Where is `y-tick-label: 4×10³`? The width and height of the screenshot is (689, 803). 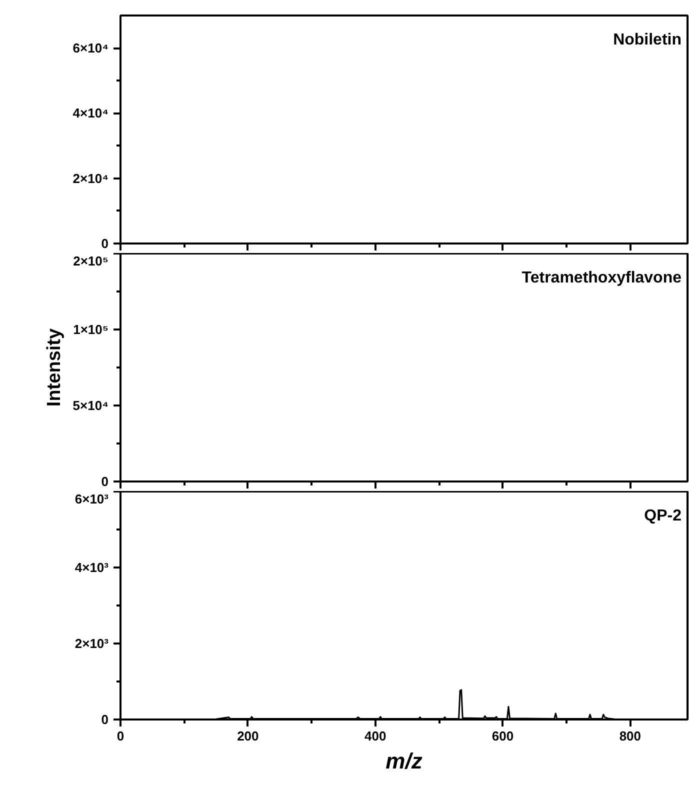 y-tick-label: 4×10³ is located at coordinates (92, 567).